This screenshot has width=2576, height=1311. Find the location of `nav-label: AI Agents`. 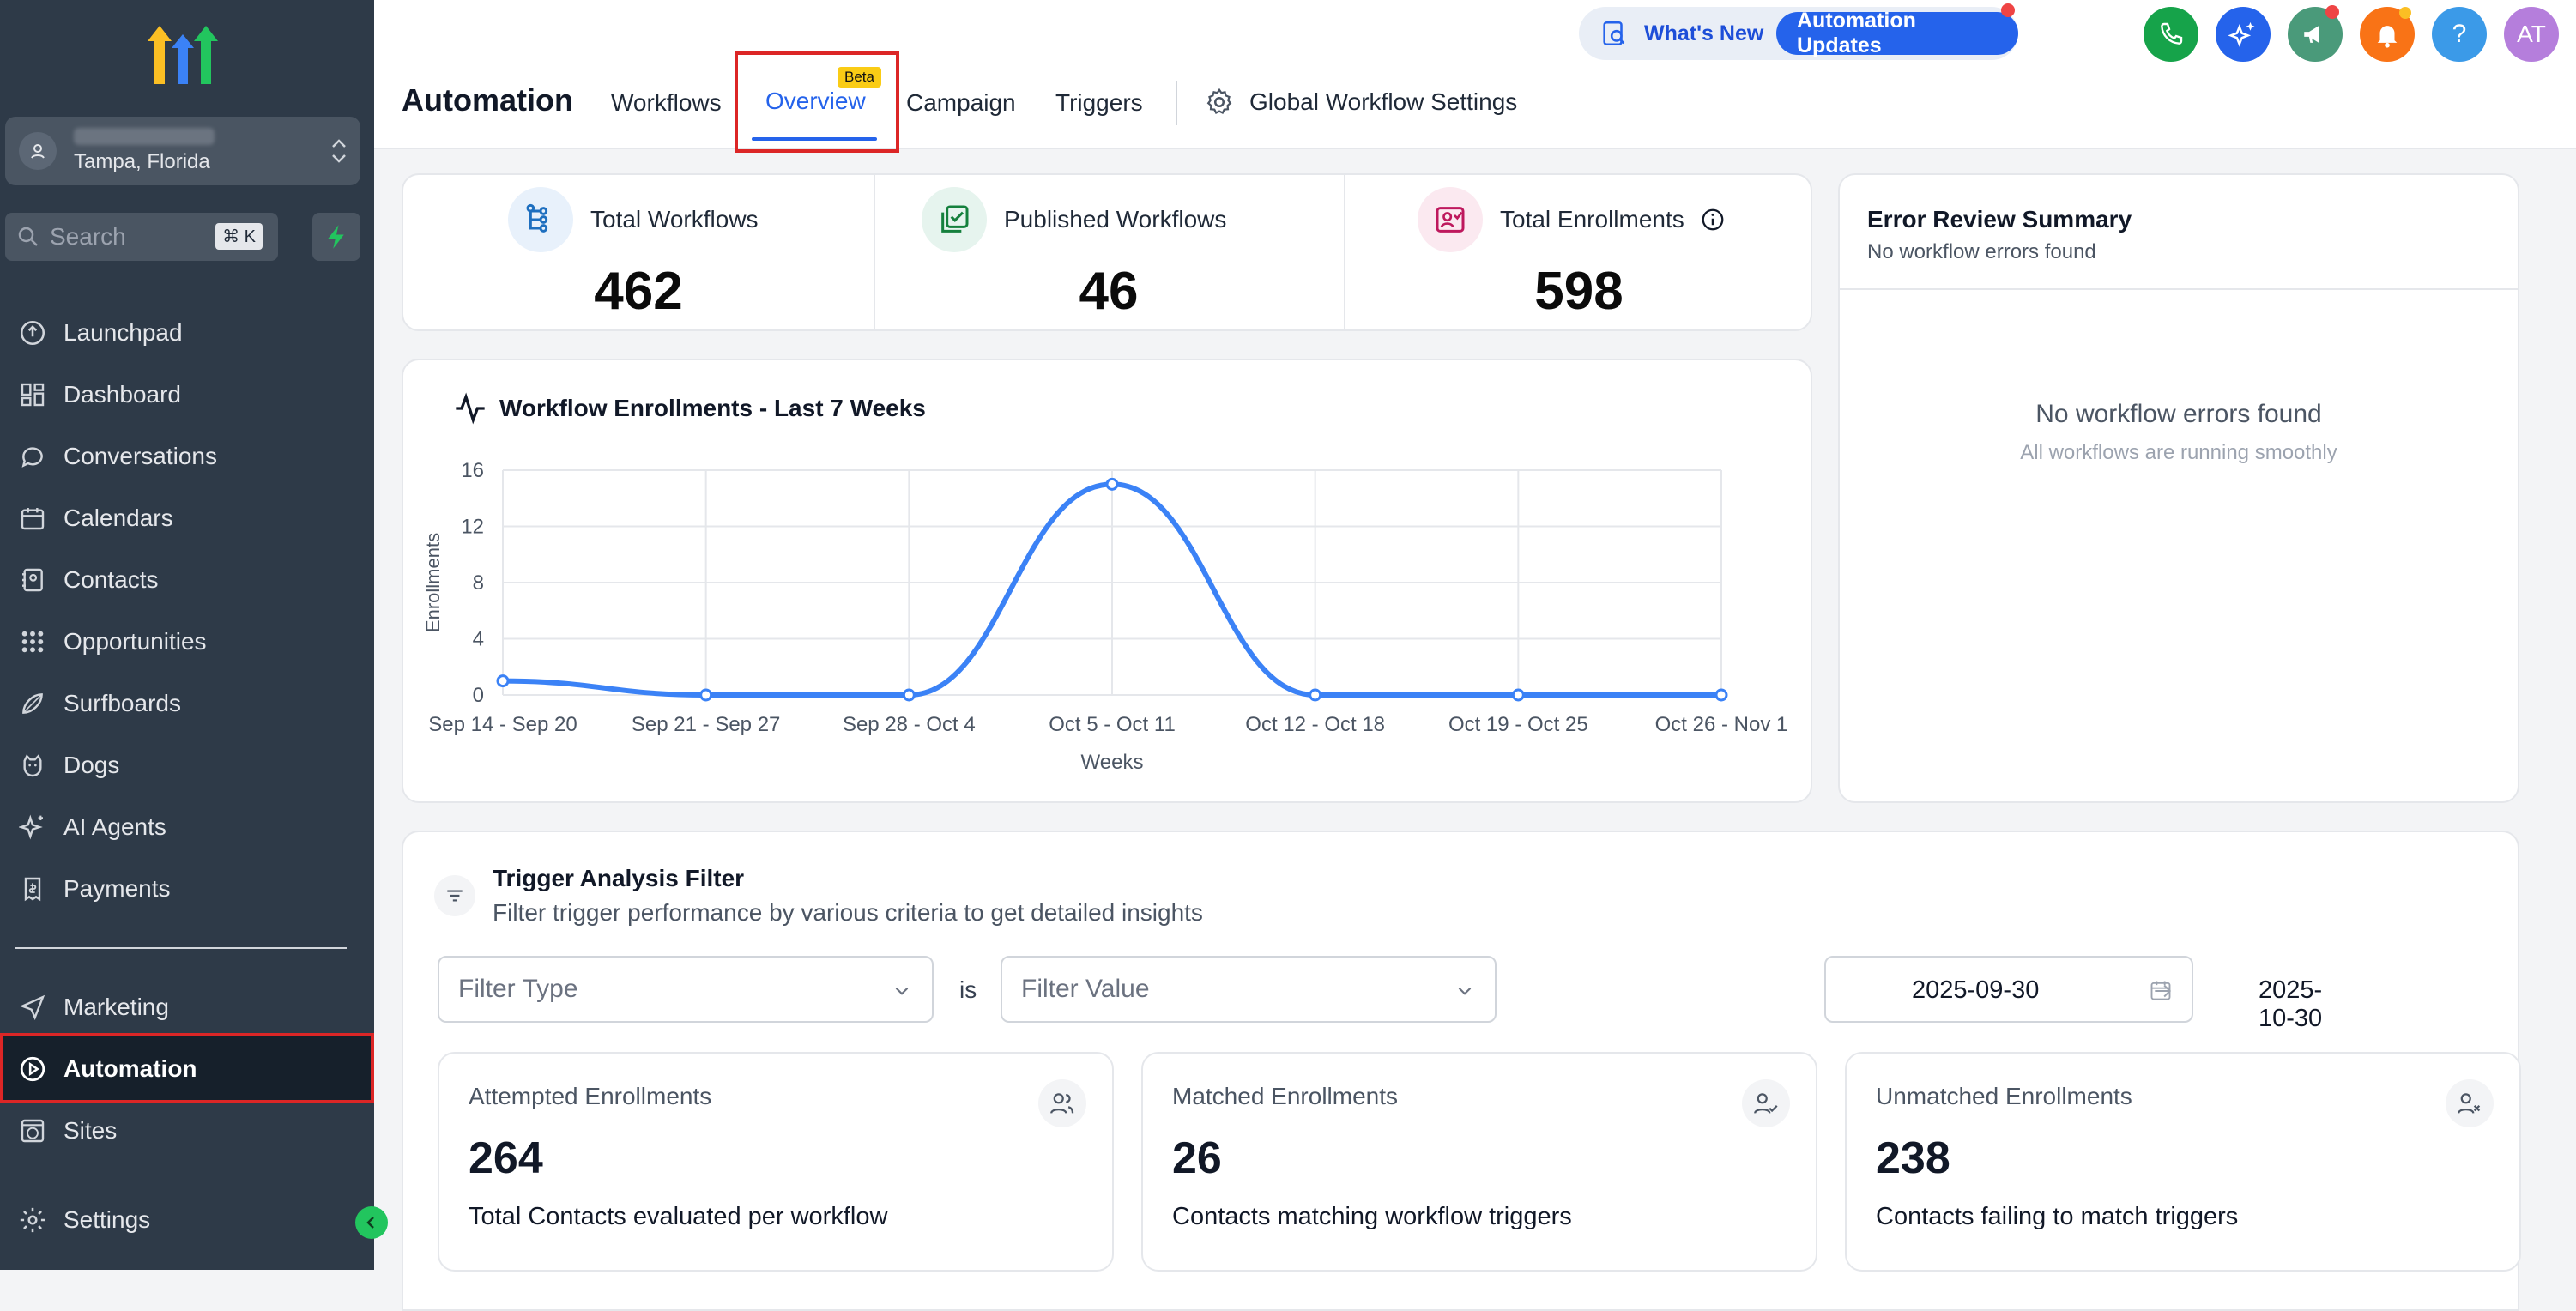

nav-label: AI Agents is located at coordinates (115, 826).